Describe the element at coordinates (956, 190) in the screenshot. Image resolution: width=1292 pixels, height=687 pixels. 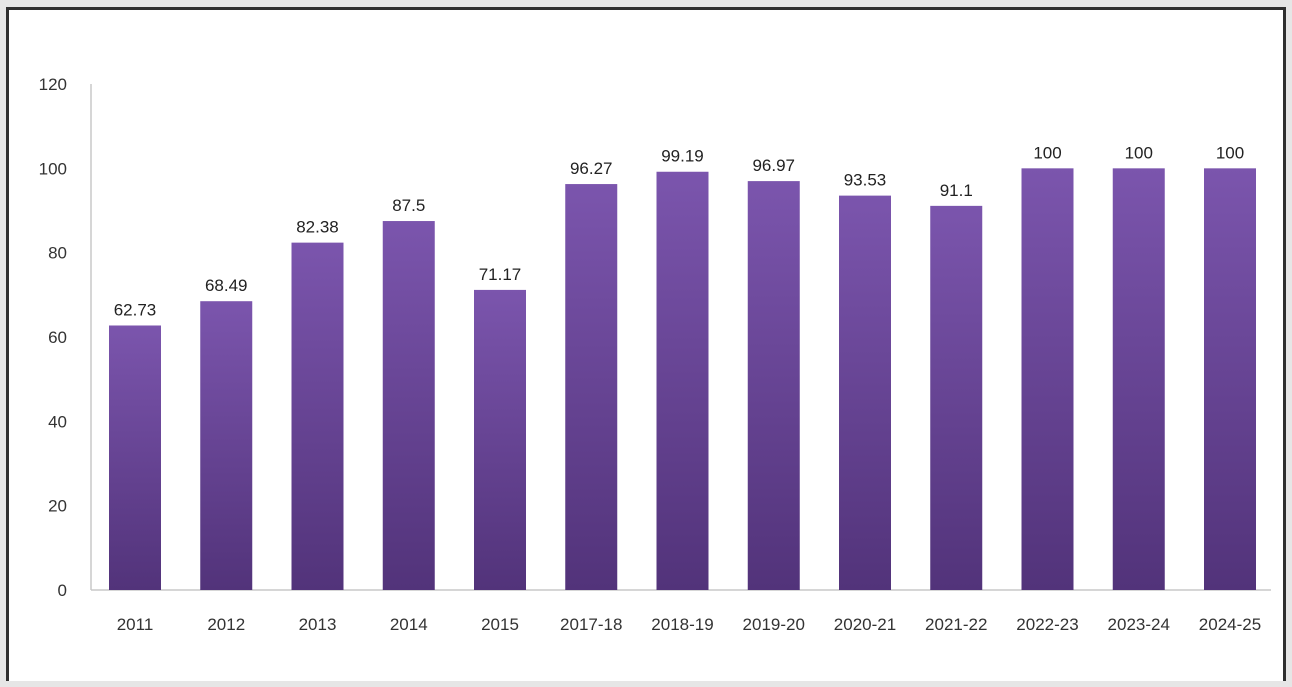
I see `data-label: 91.1` at that location.